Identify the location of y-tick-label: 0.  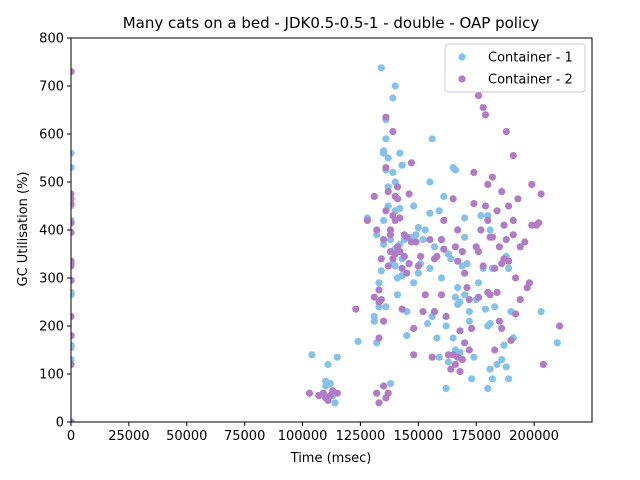
(60, 423).